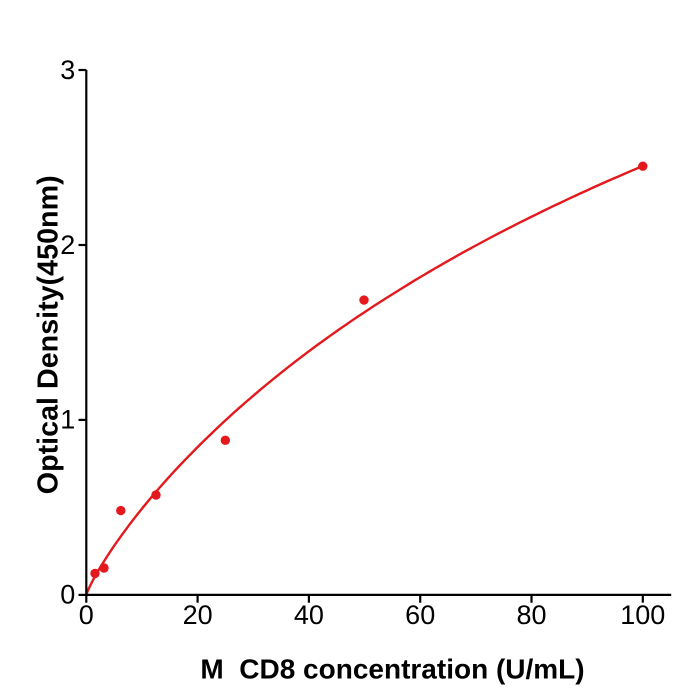 This screenshot has height=700, width=700. Describe the element at coordinates (48, 334) in the screenshot. I see `svg-text: Optical Density(450nm)` at that location.